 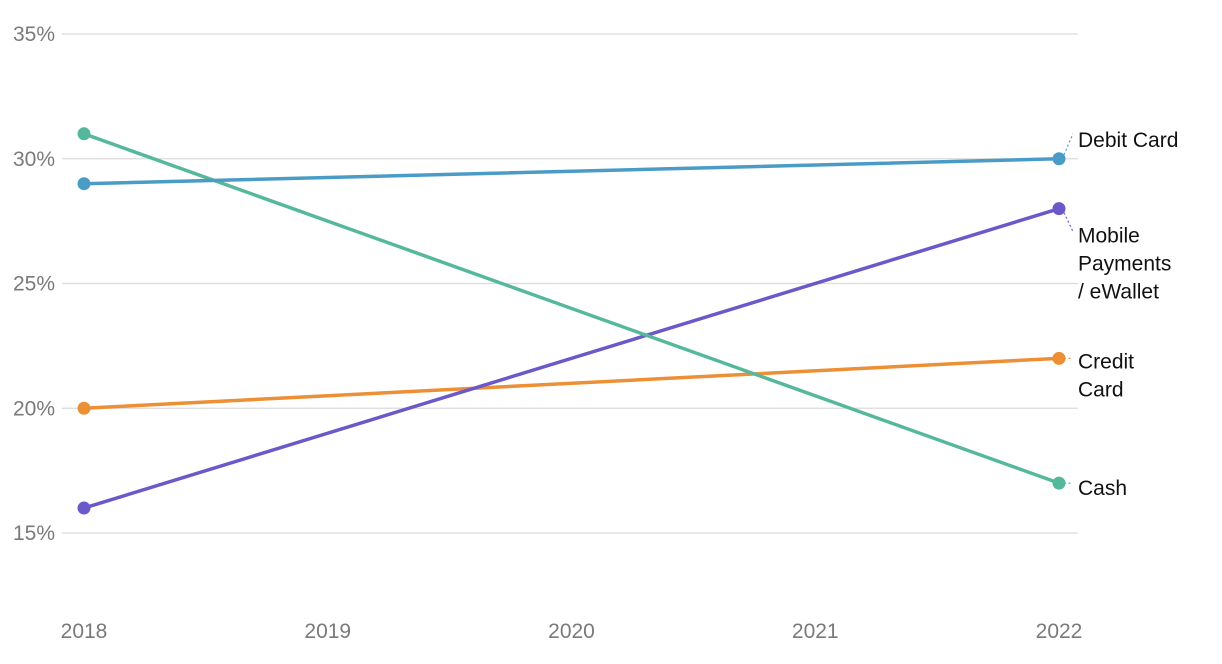 I want to click on data-point-cash-2022, so click(x=1059, y=483).